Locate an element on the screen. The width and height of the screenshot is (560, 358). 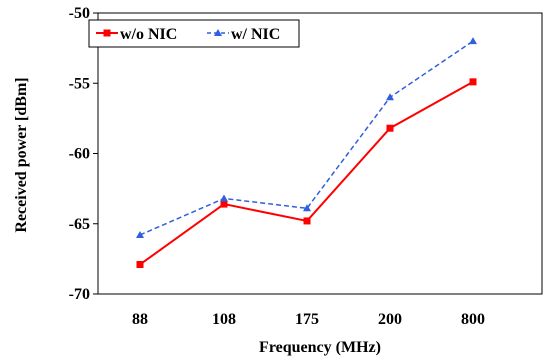
y-axis-title: Received power [dBm] is located at coordinates (21, 154).